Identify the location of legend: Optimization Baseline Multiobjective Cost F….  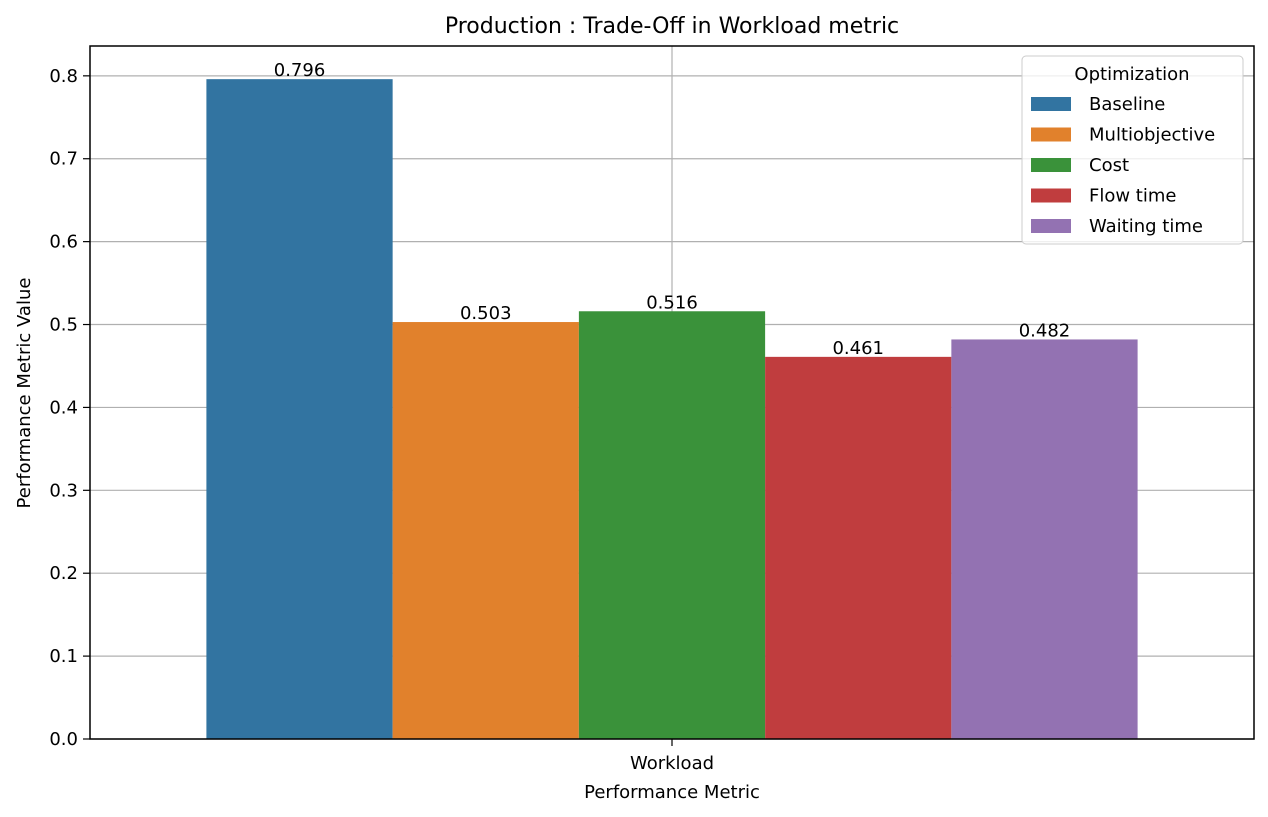
(1132, 150).